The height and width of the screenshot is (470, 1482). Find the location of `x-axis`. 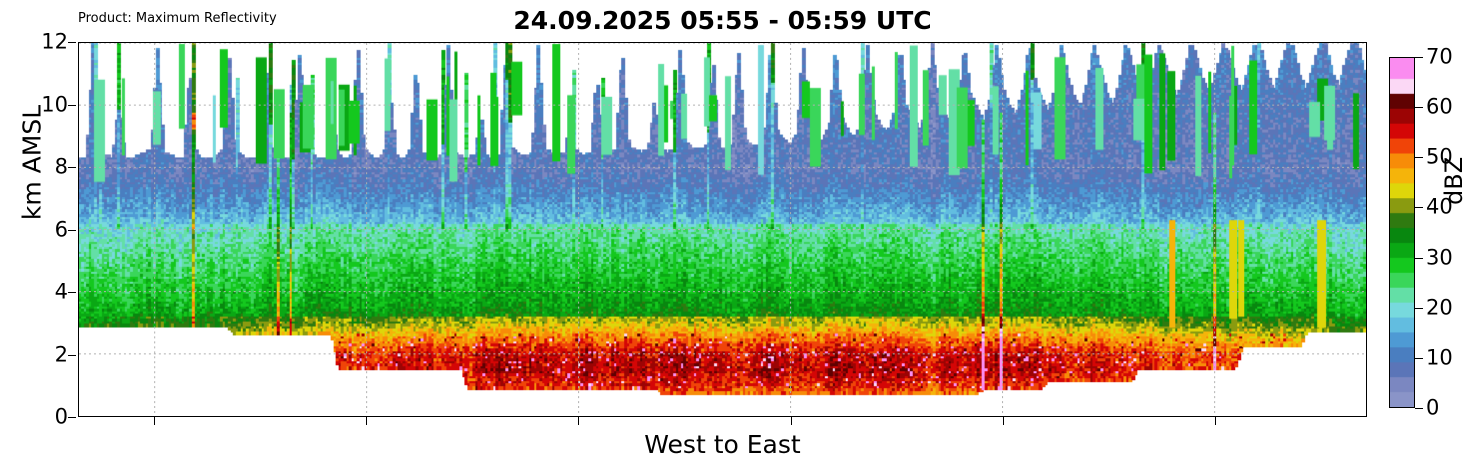

x-axis is located at coordinates (722, 423).